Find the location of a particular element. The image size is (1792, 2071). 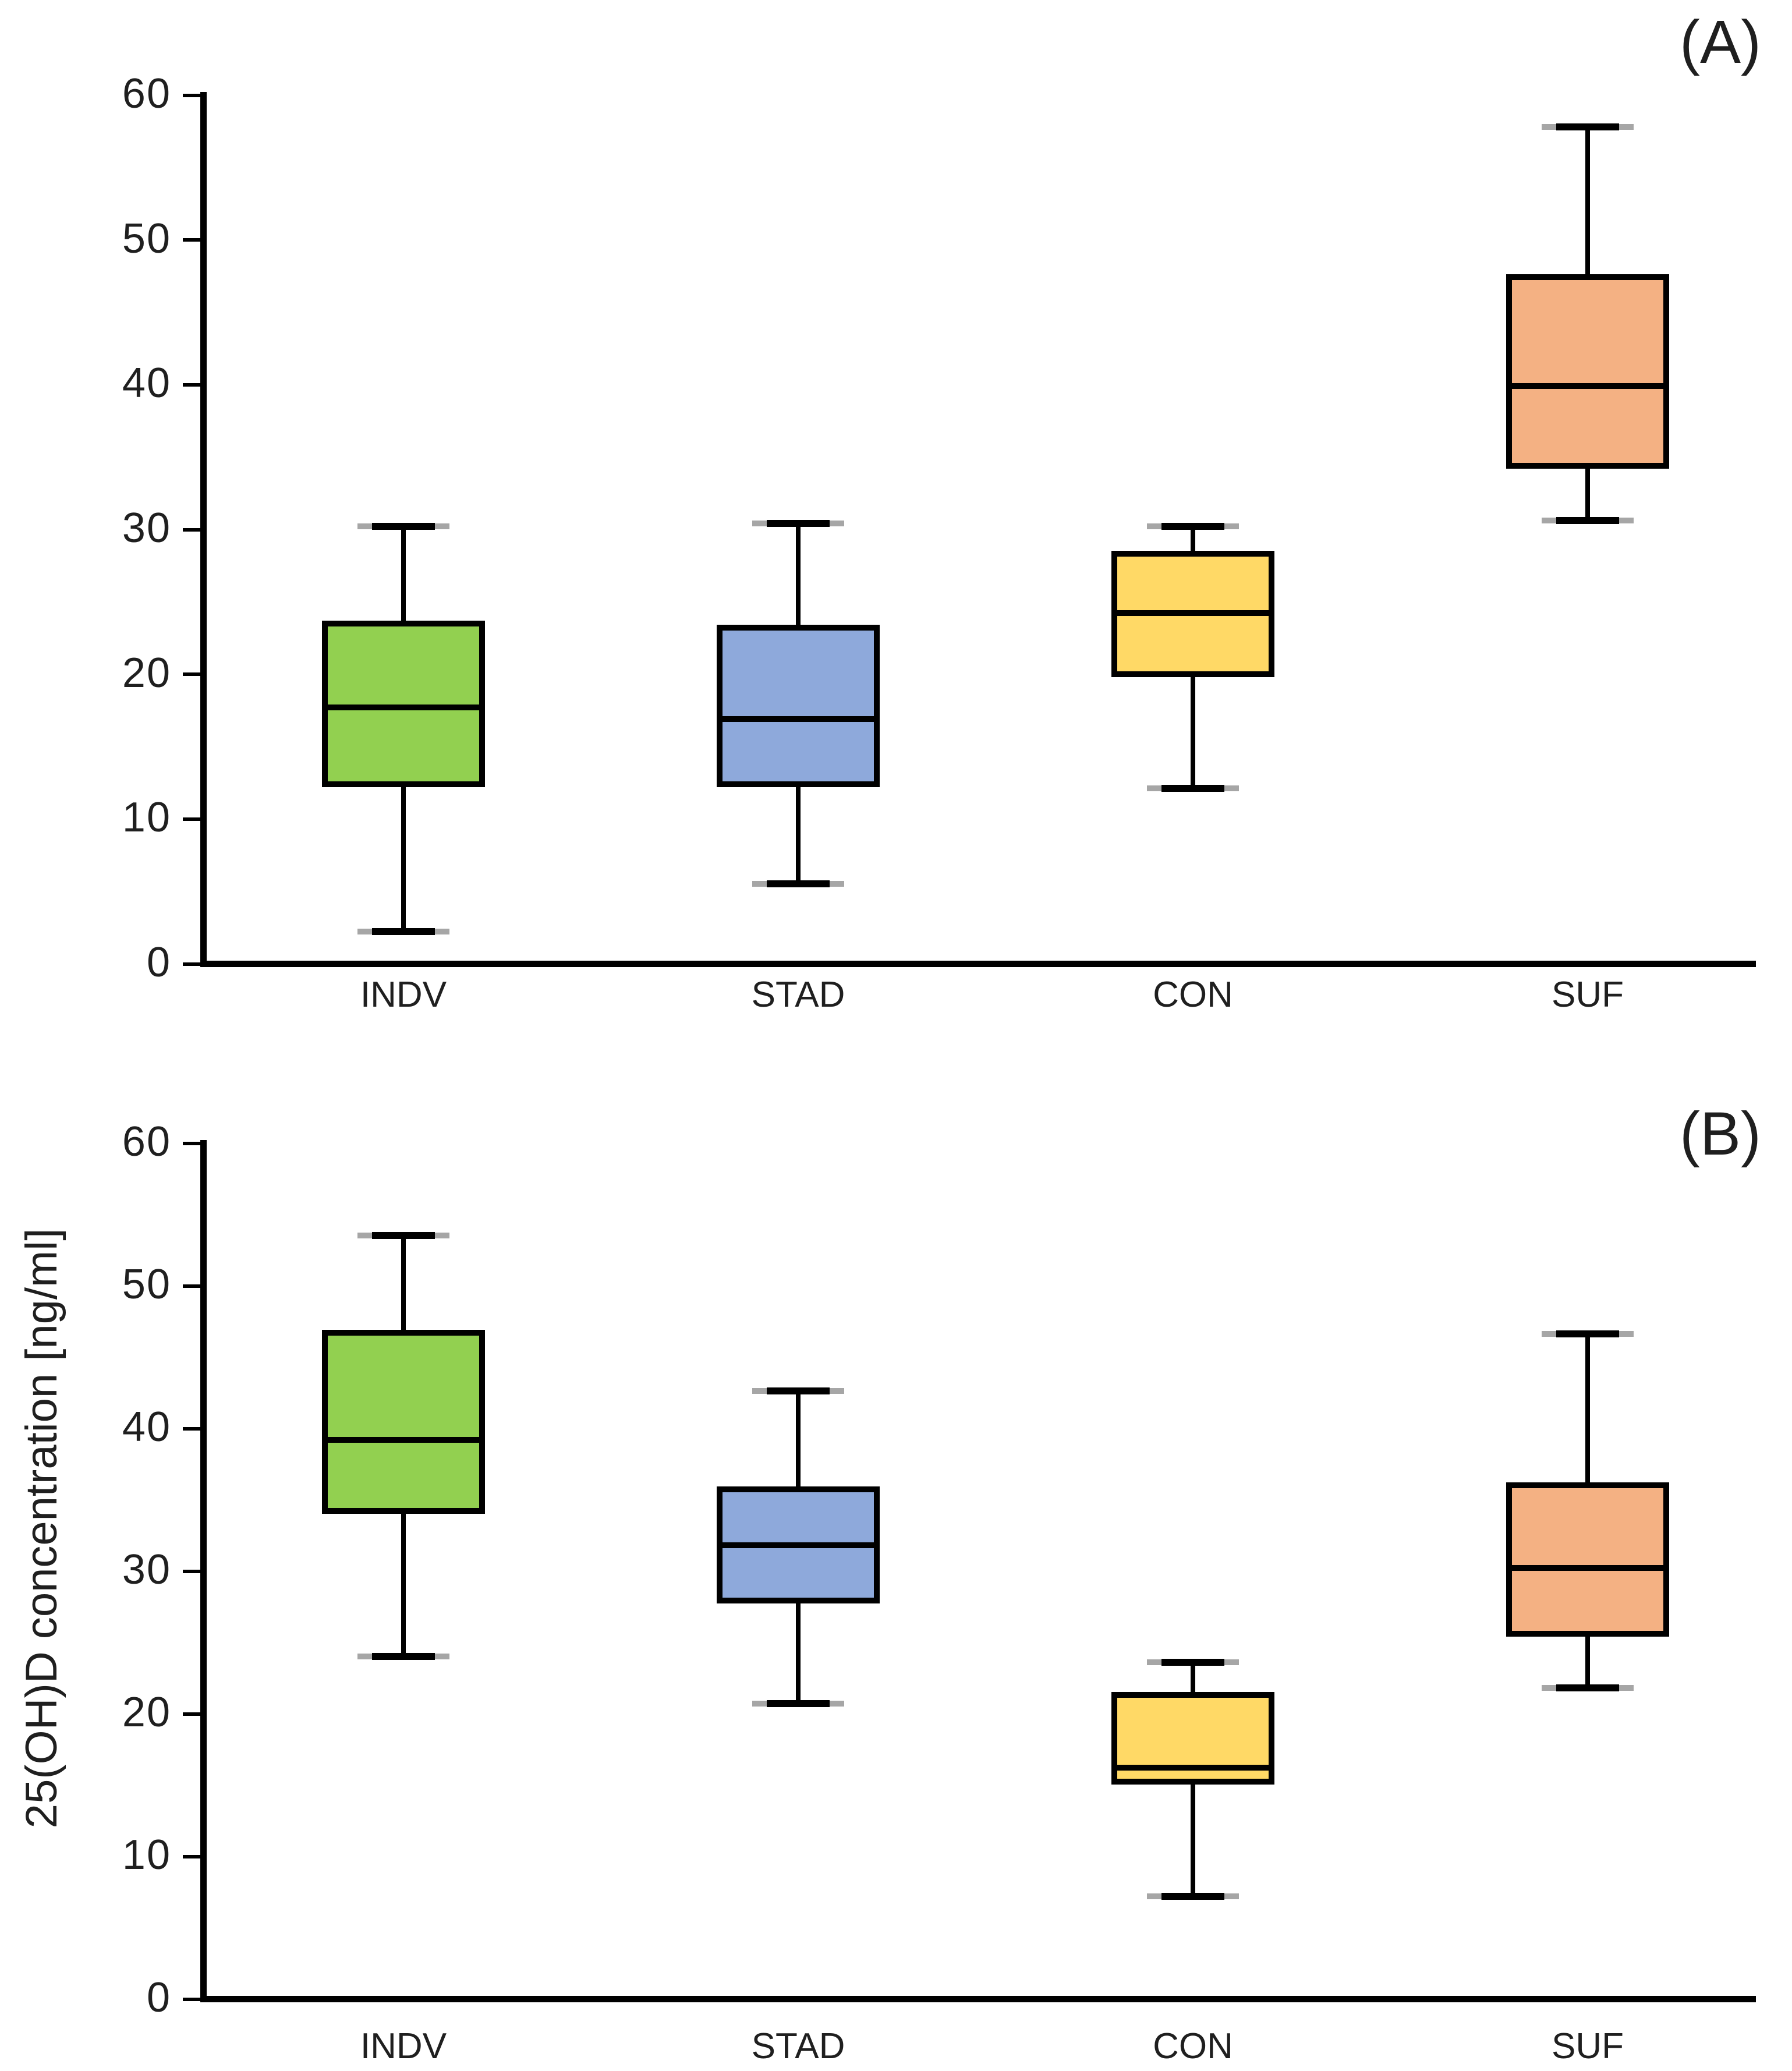

panel-a-category-label-stad: STAD is located at coordinates (798, 995).